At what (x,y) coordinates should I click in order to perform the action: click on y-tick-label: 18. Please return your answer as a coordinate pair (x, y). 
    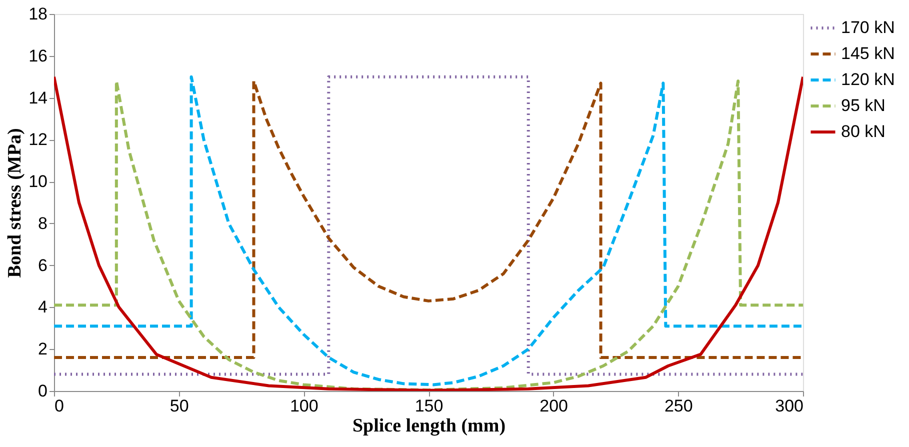
    Looking at the image, I should click on (38, 14).